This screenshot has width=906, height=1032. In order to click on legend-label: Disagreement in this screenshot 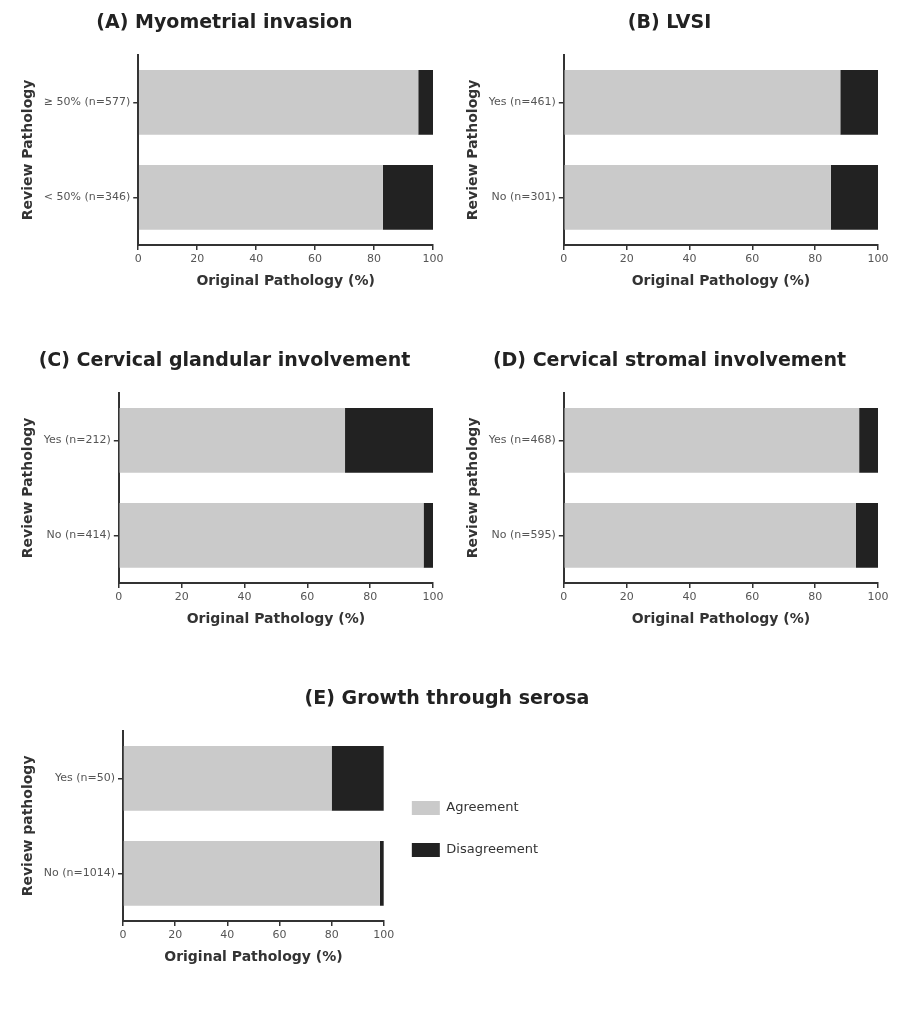, I will do `click(492, 849)`.